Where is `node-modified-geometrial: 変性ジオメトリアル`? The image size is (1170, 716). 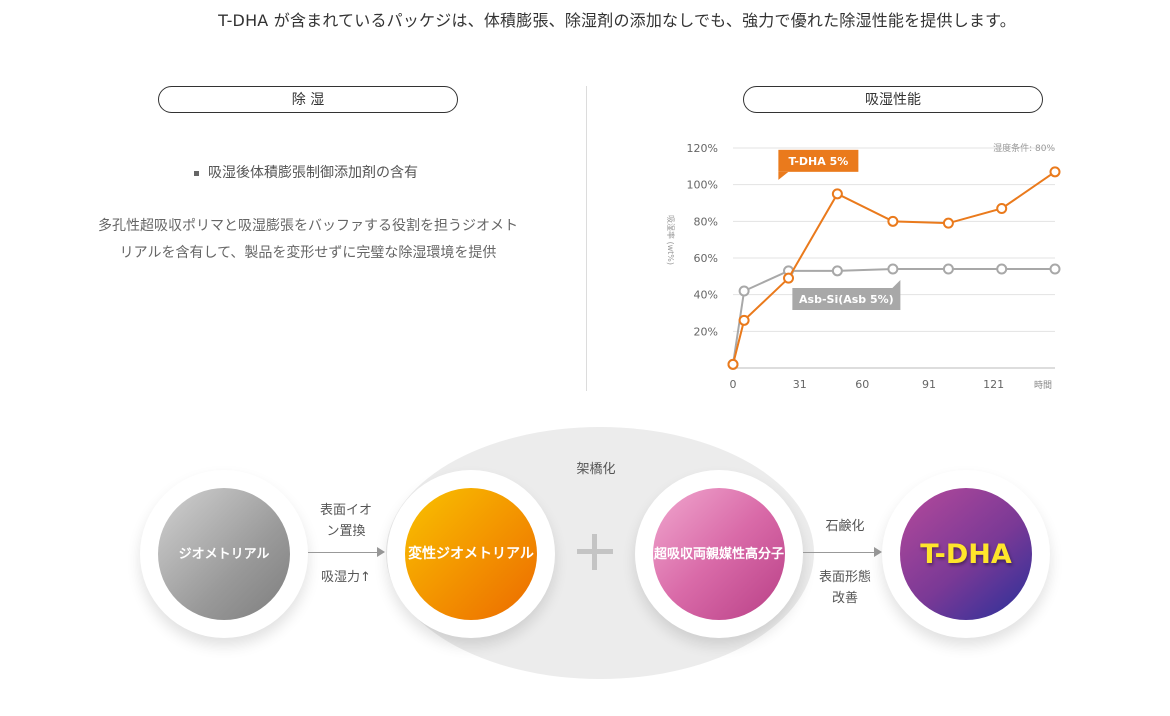
node-modified-geometrial: 変性ジオメトリアル is located at coordinates (471, 554).